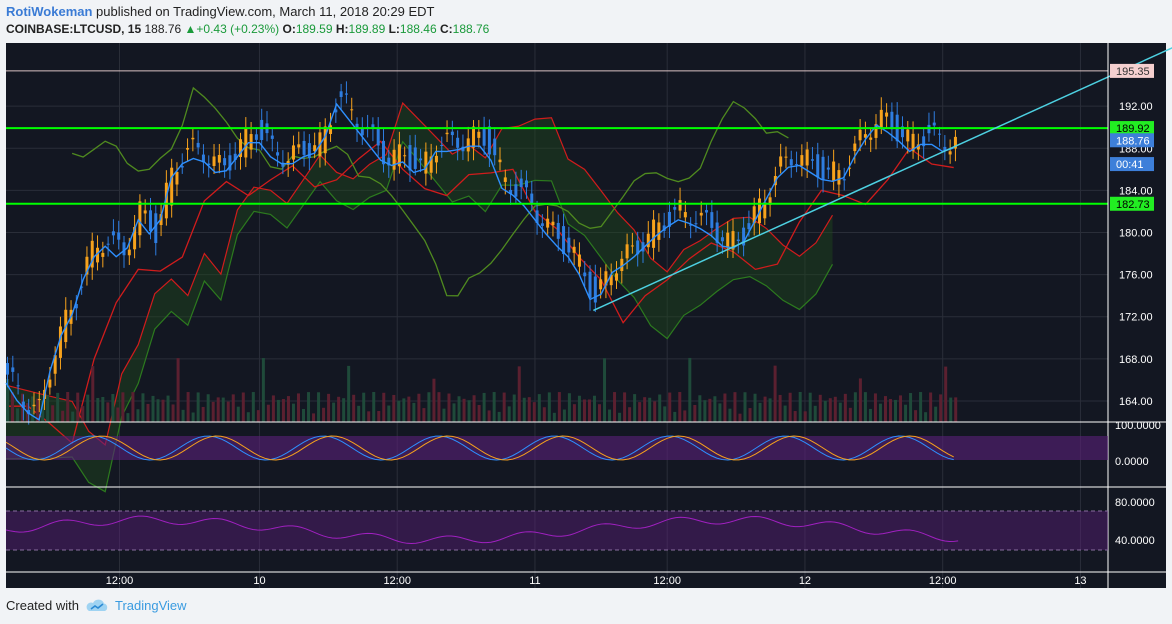  I want to click on tradingview-cloud-icon, so click(97, 605).